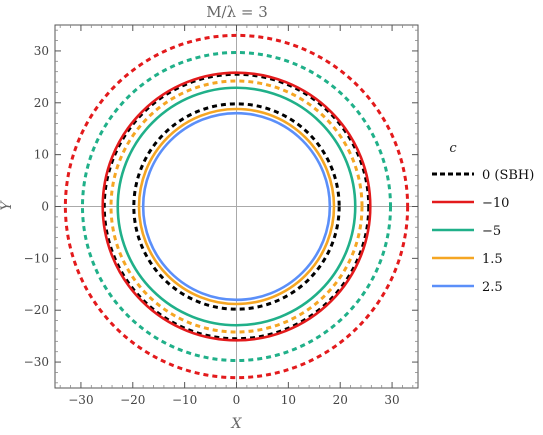 The width and height of the screenshot is (543, 435). I want to click on y-tick-label: 10, so click(41, 155).